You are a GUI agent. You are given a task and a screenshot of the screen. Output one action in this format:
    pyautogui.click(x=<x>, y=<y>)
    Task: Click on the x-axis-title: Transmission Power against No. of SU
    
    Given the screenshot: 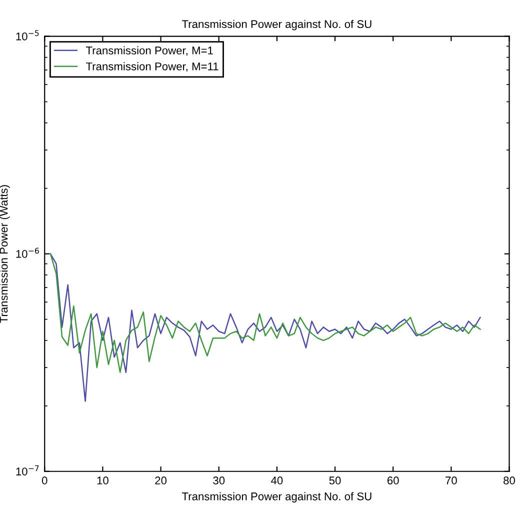 What is the action you would take?
    pyautogui.click(x=277, y=497)
    